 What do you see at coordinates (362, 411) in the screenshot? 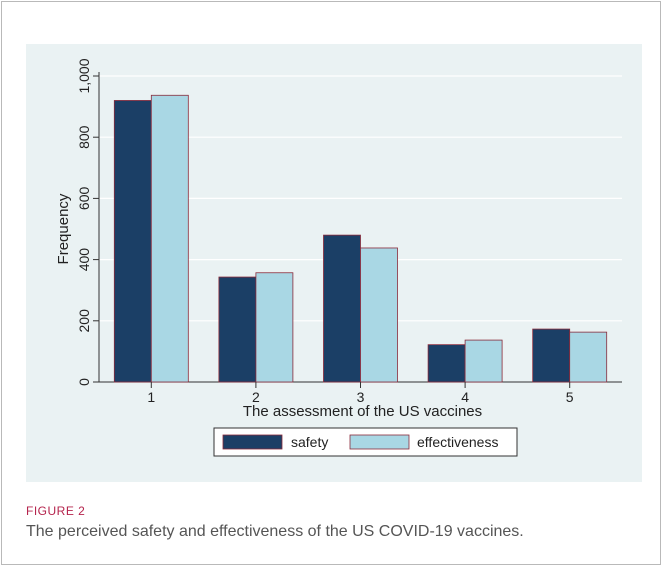
I see `x-axis-title: The assessment of the US vaccines` at bounding box center [362, 411].